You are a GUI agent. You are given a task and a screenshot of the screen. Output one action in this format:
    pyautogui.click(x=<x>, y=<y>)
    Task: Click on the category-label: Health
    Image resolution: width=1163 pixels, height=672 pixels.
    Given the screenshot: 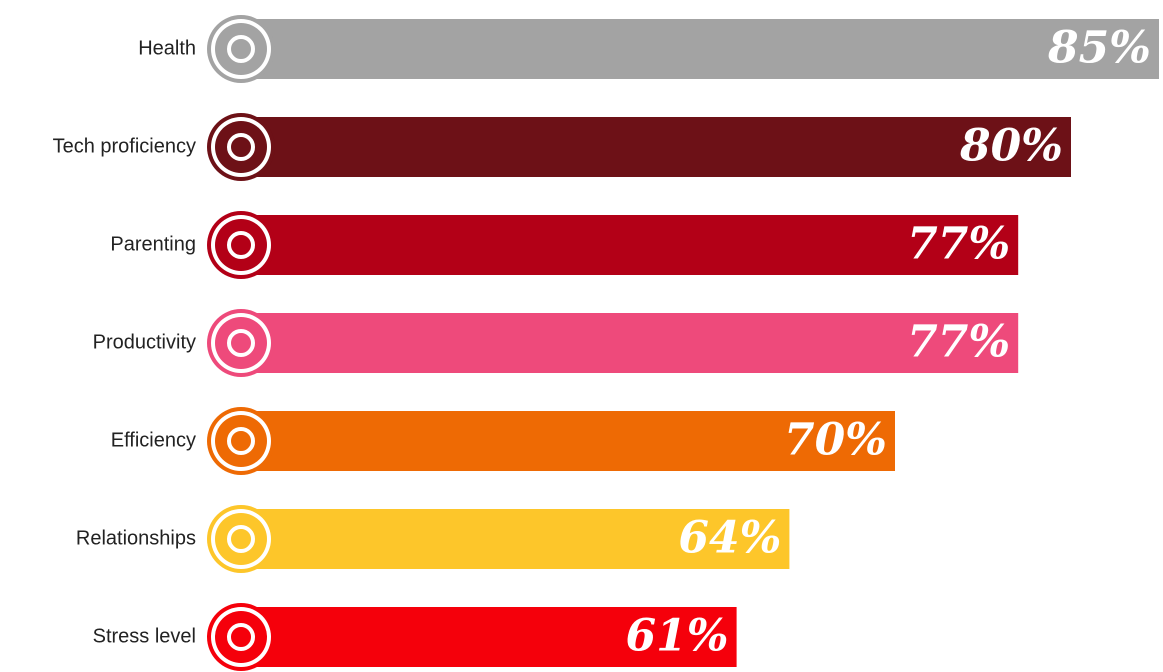 What is the action you would take?
    pyautogui.click(x=167, y=48)
    